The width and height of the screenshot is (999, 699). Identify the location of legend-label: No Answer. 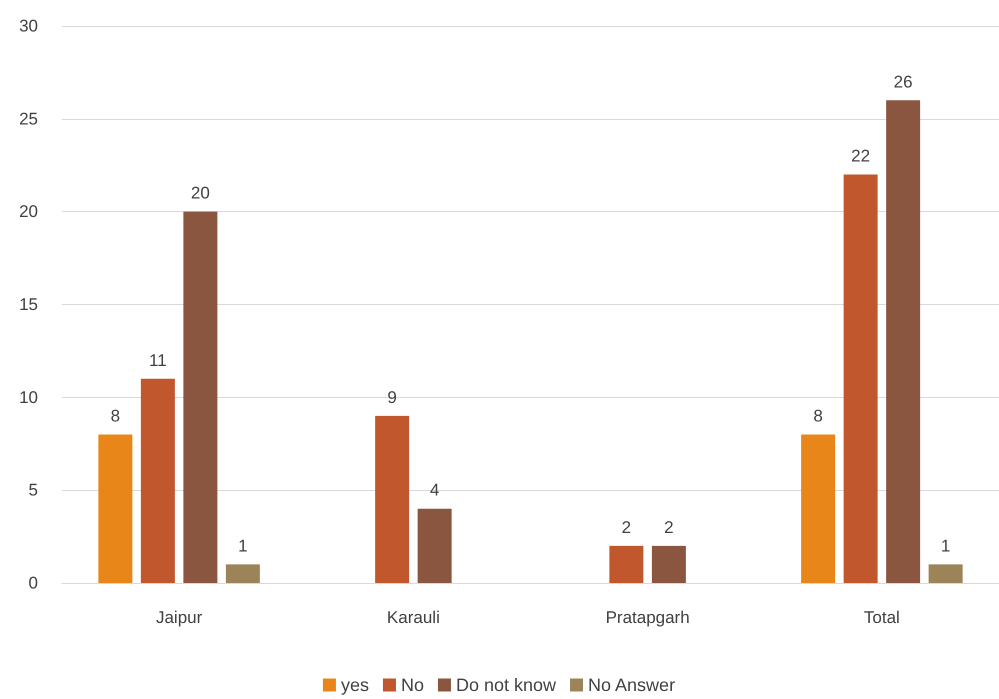
(632, 685).